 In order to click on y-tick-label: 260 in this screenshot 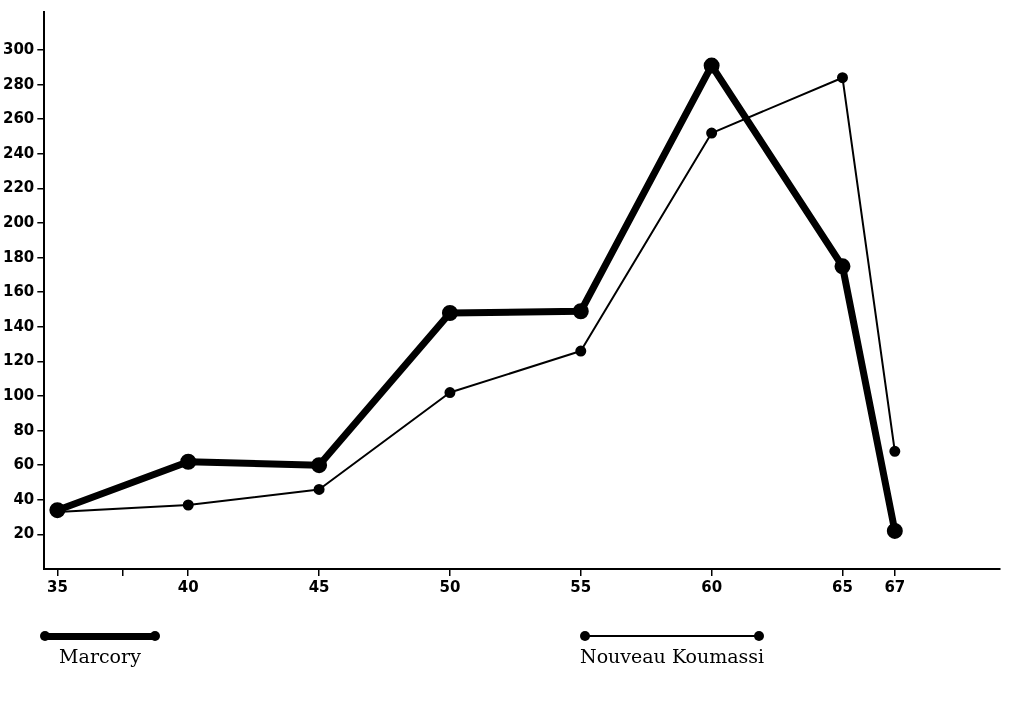, I will do `click(19, 118)`.